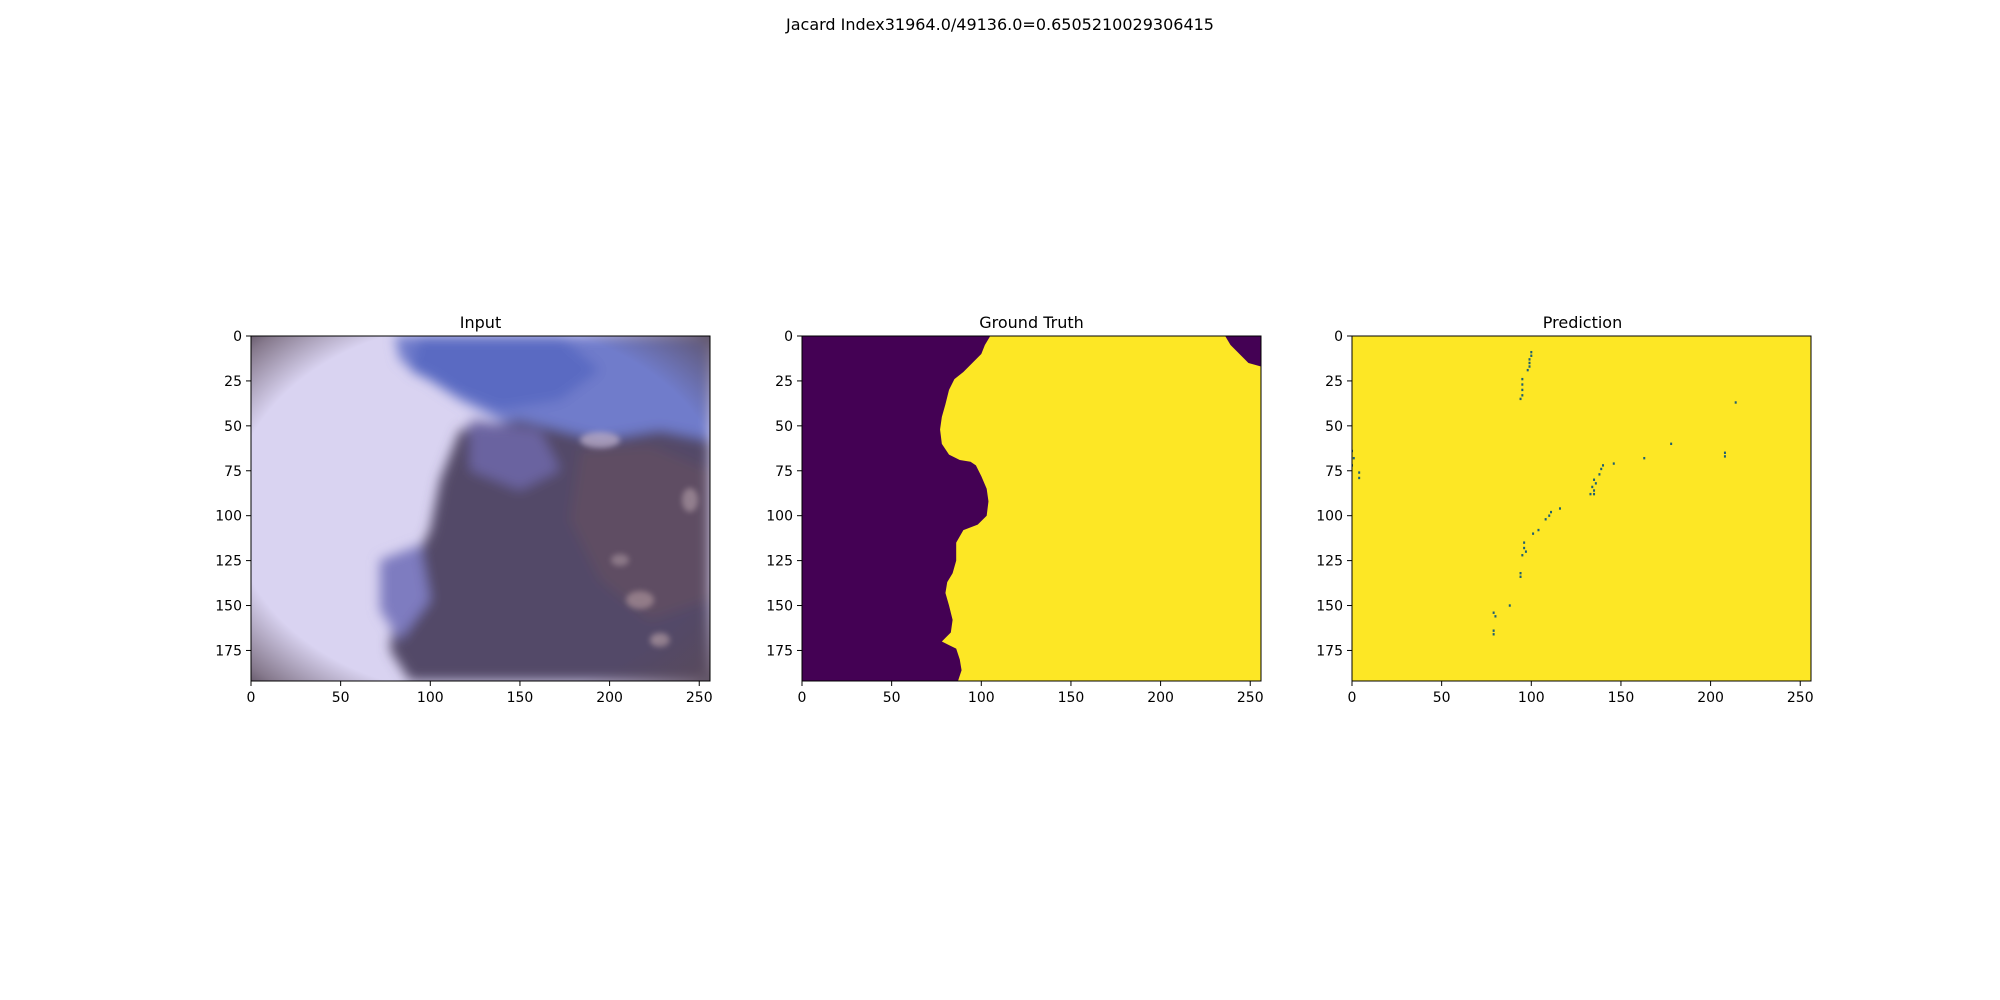 The height and width of the screenshot is (1000, 2000). What do you see at coordinates (480, 508) in the screenshot?
I see `input-image` at bounding box center [480, 508].